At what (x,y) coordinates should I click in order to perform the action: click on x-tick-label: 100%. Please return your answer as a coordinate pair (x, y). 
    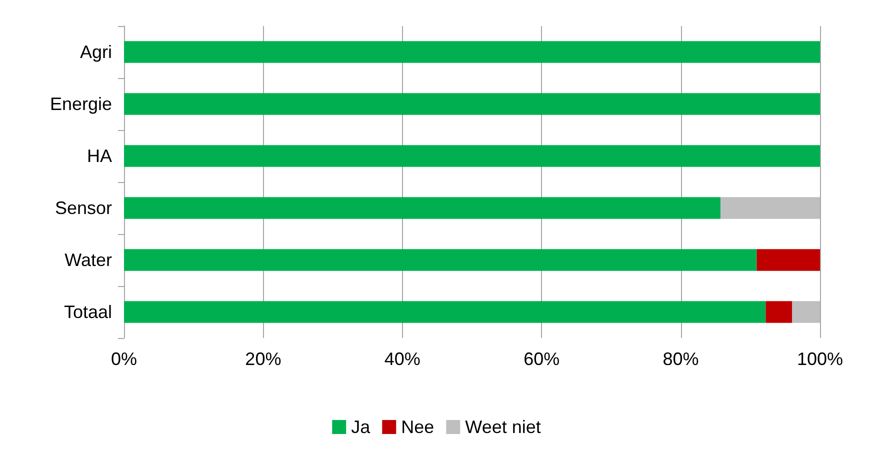
    Looking at the image, I should click on (820, 359).